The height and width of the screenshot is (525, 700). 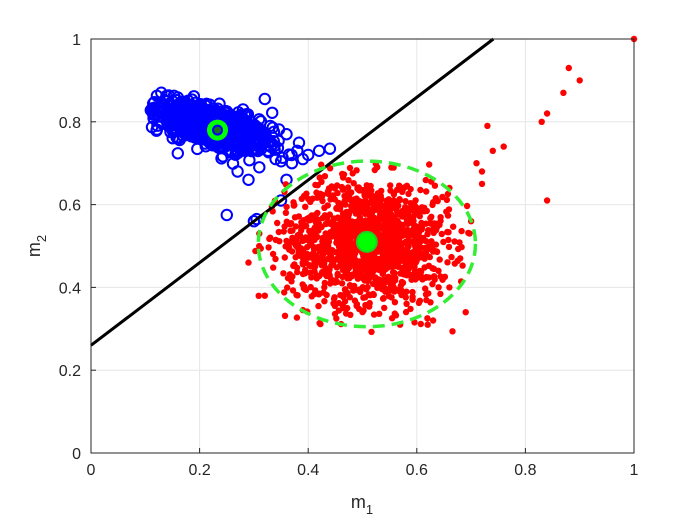 I want to click on dashed-boundary-circle, so click(x=367, y=244).